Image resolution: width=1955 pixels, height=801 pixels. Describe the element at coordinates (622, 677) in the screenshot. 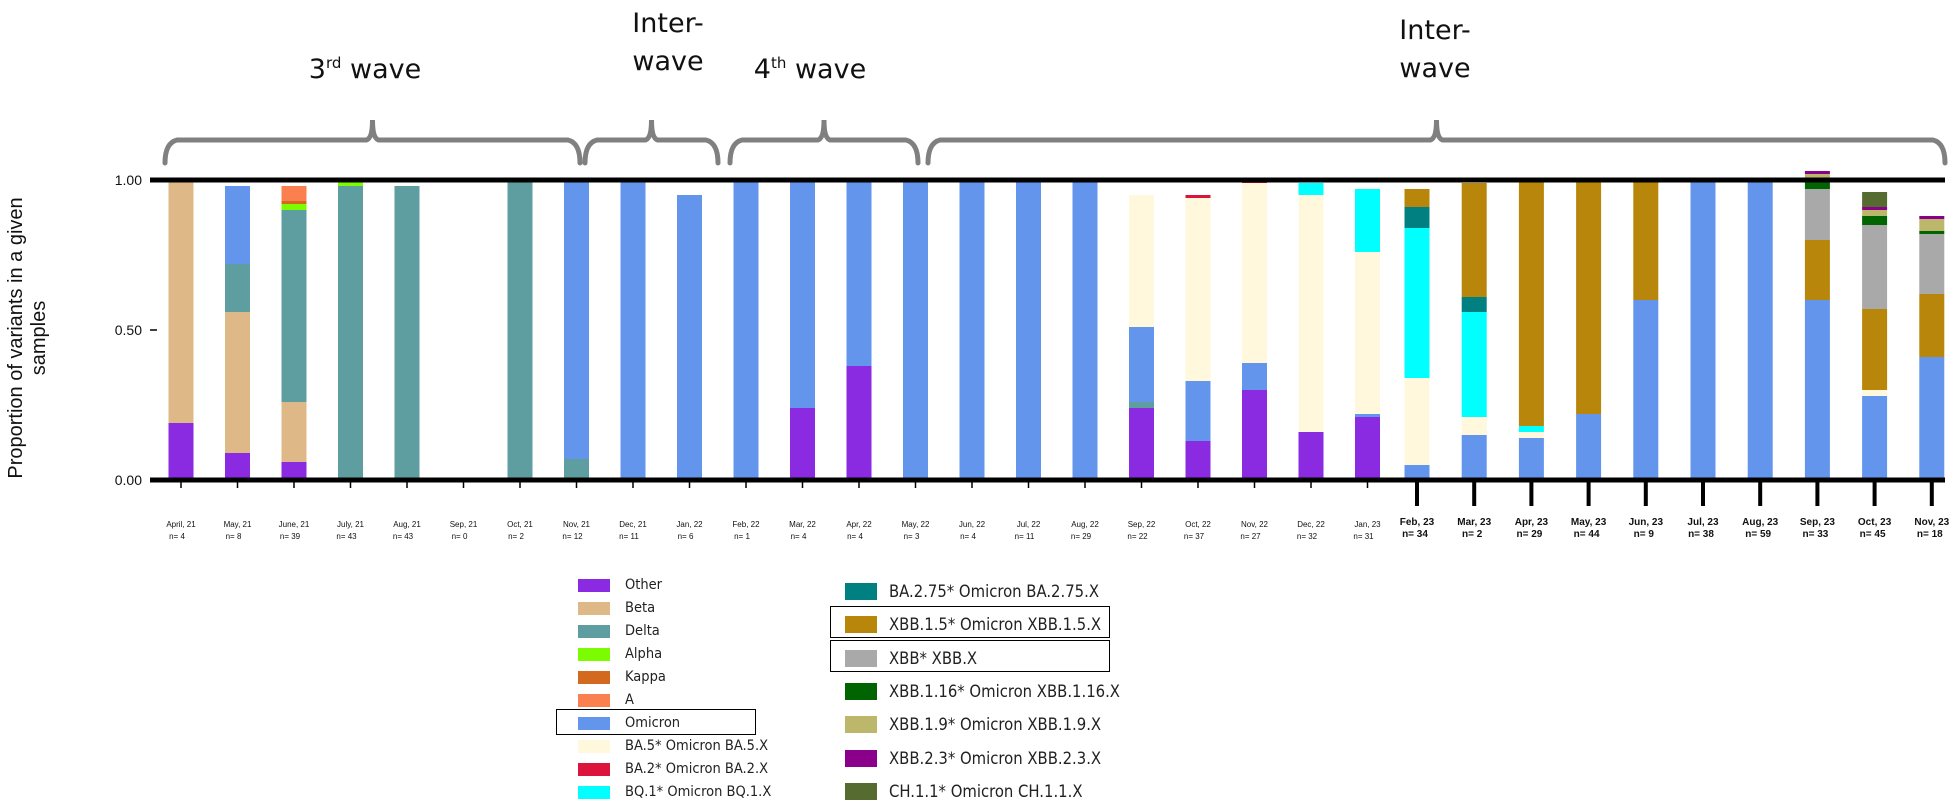

I see `legend-item: Kappa` at that location.